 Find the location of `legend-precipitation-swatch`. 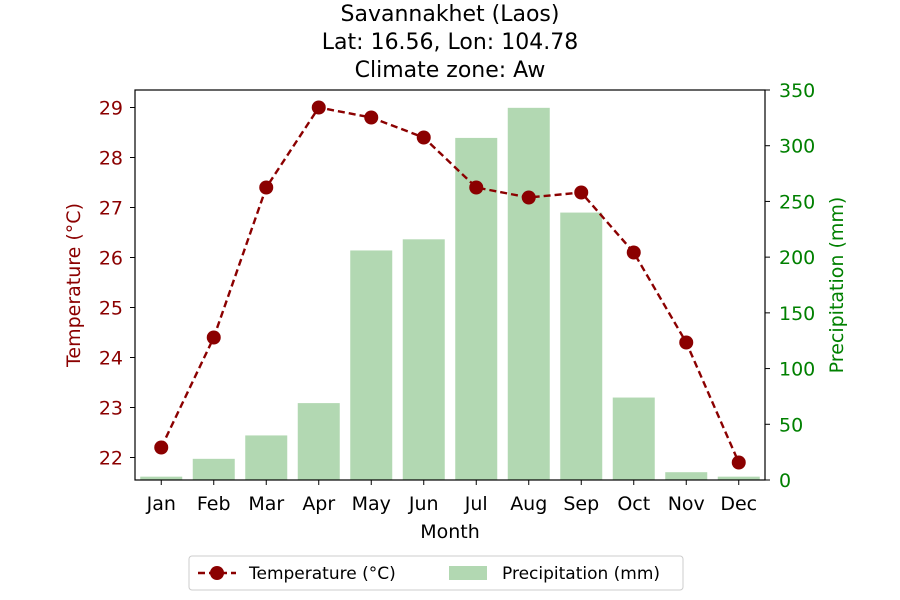

legend-precipitation-swatch is located at coordinates (468, 573).